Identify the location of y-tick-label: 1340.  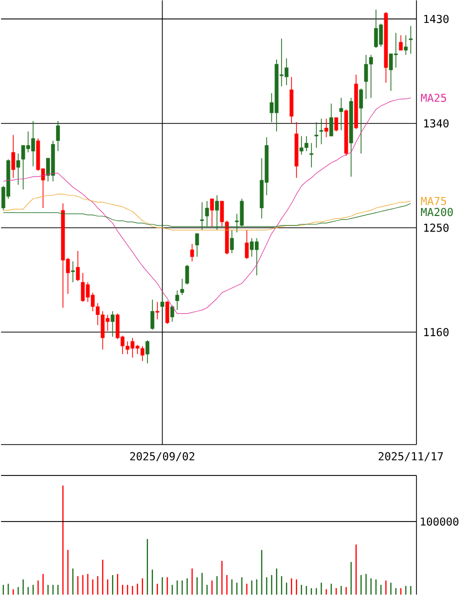
(436, 123).